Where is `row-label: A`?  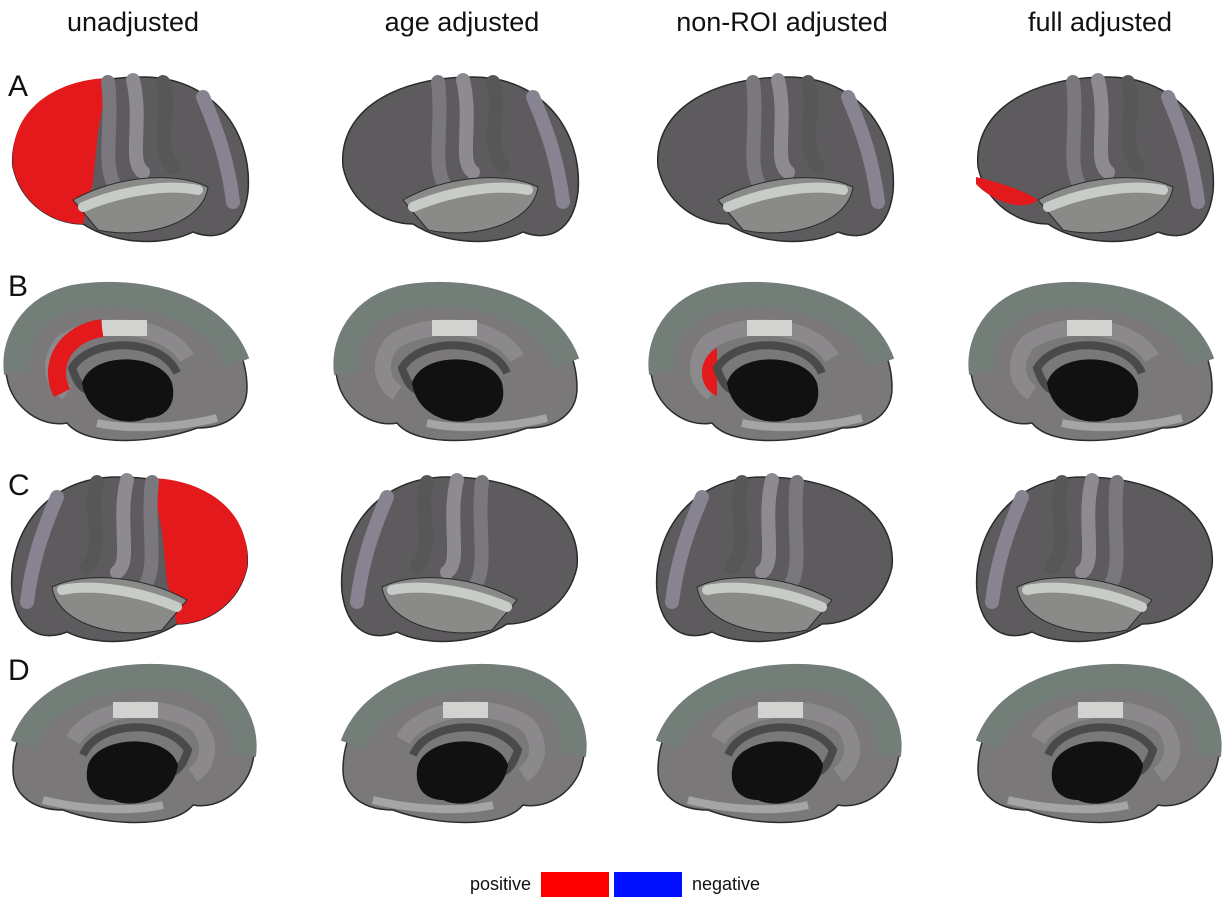
row-label: A is located at coordinates (18, 86).